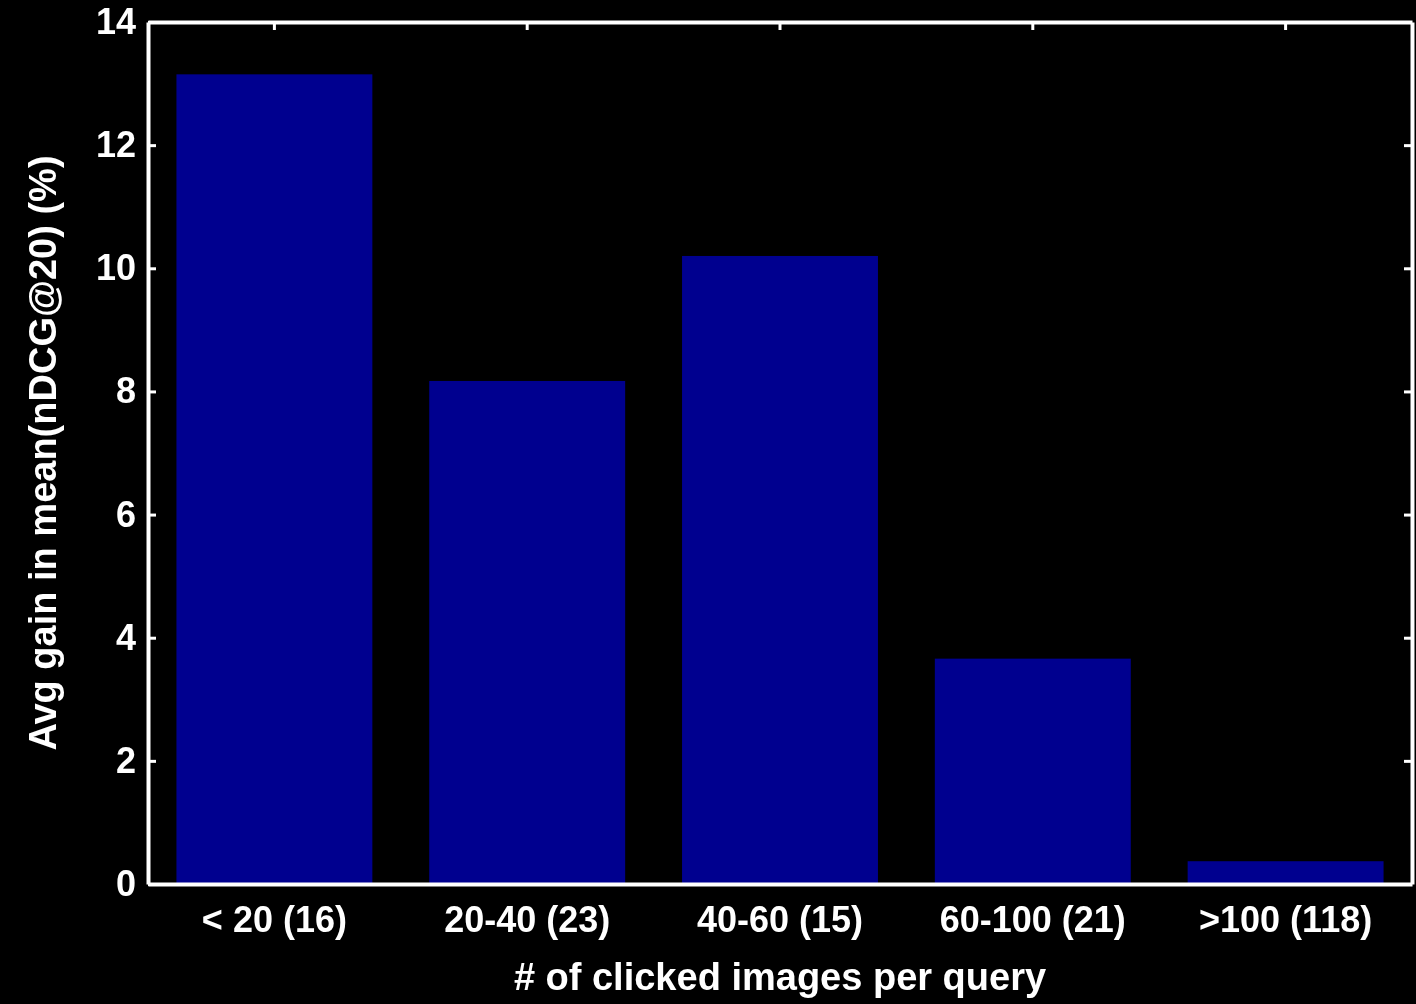 Image resolution: width=1416 pixels, height=1004 pixels. I want to click on y-tick-label: 12, so click(115, 145).